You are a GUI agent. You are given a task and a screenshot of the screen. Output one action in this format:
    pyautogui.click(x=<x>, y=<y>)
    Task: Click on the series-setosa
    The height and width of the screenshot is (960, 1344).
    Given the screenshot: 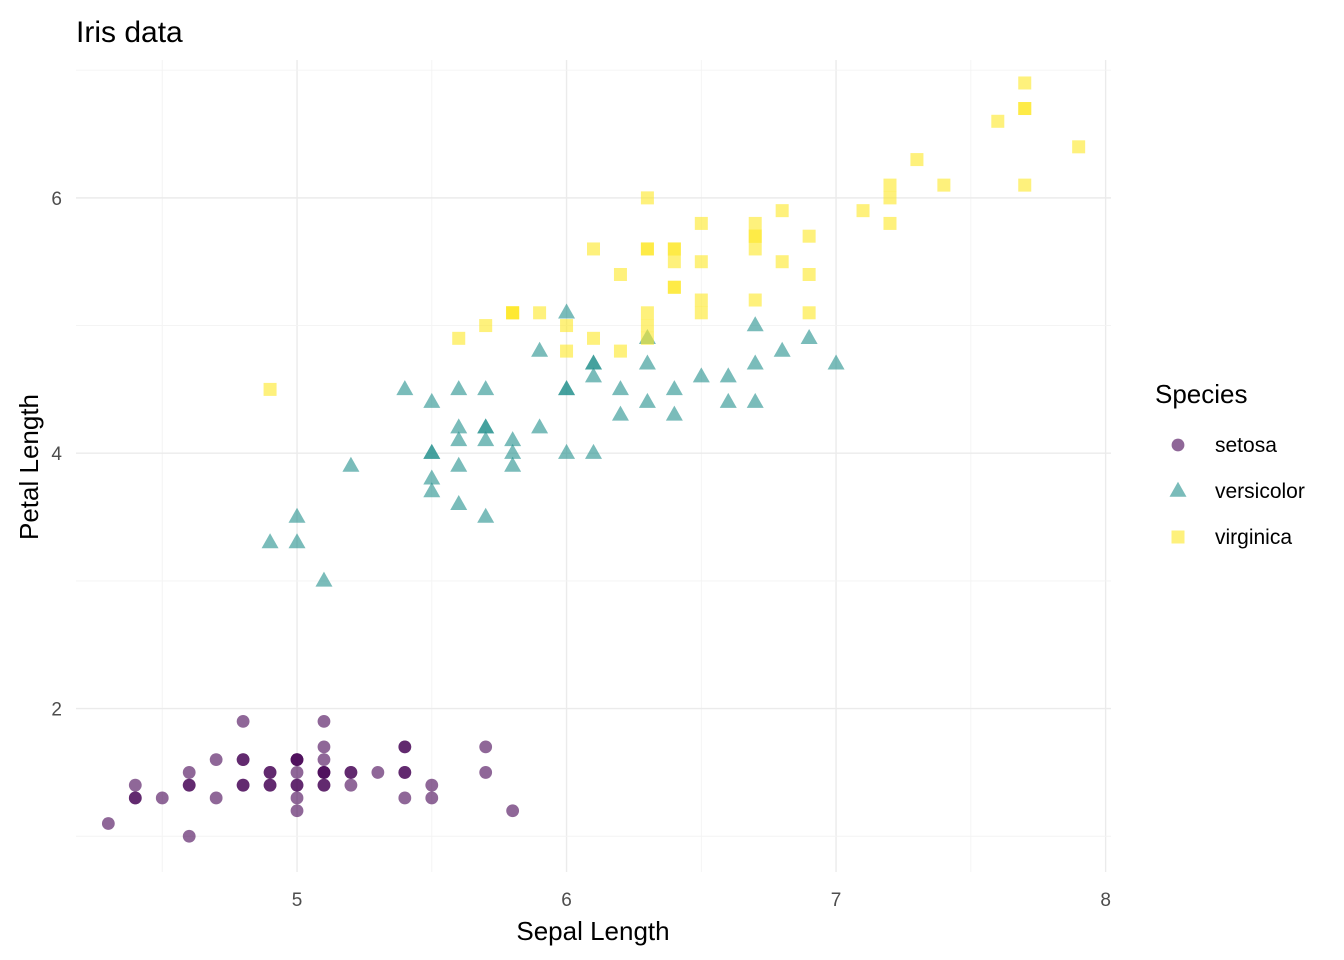 What is the action you would take?
    pyautogui.click(x=310, y=778)
    